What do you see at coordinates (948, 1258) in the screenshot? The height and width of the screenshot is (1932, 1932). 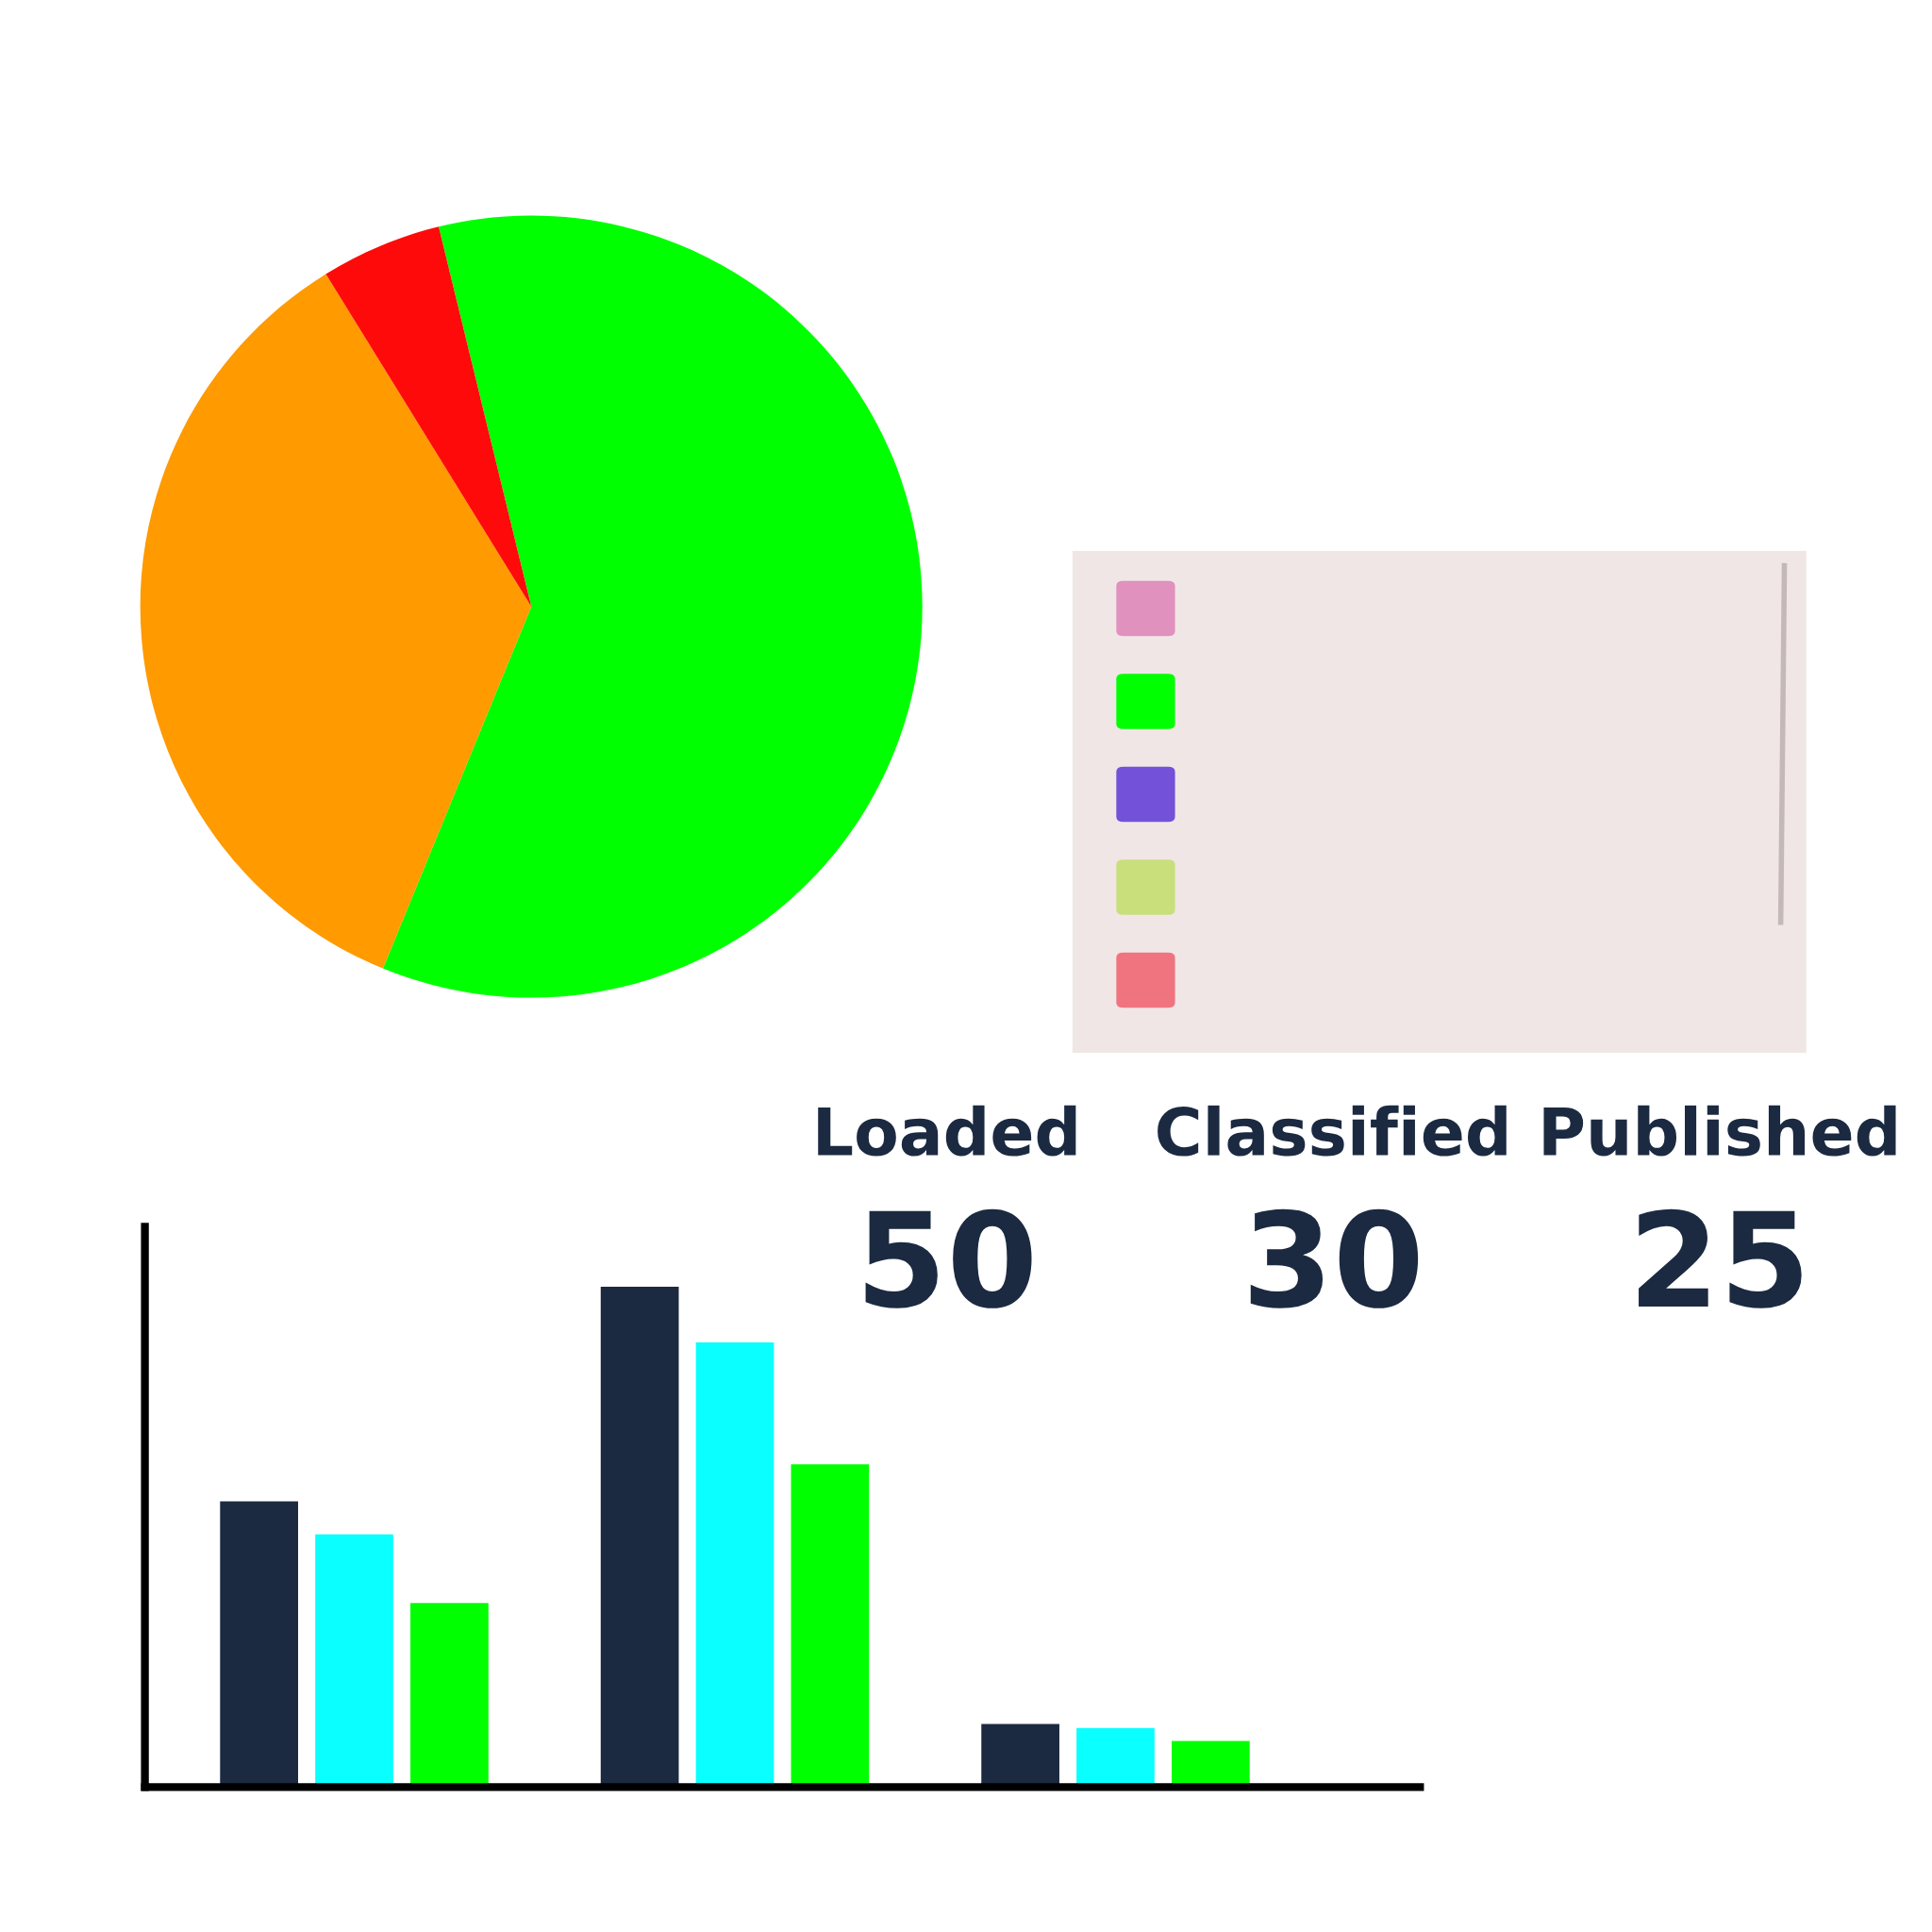 I see `data-label: 50` at bounding box center [948, 1258].